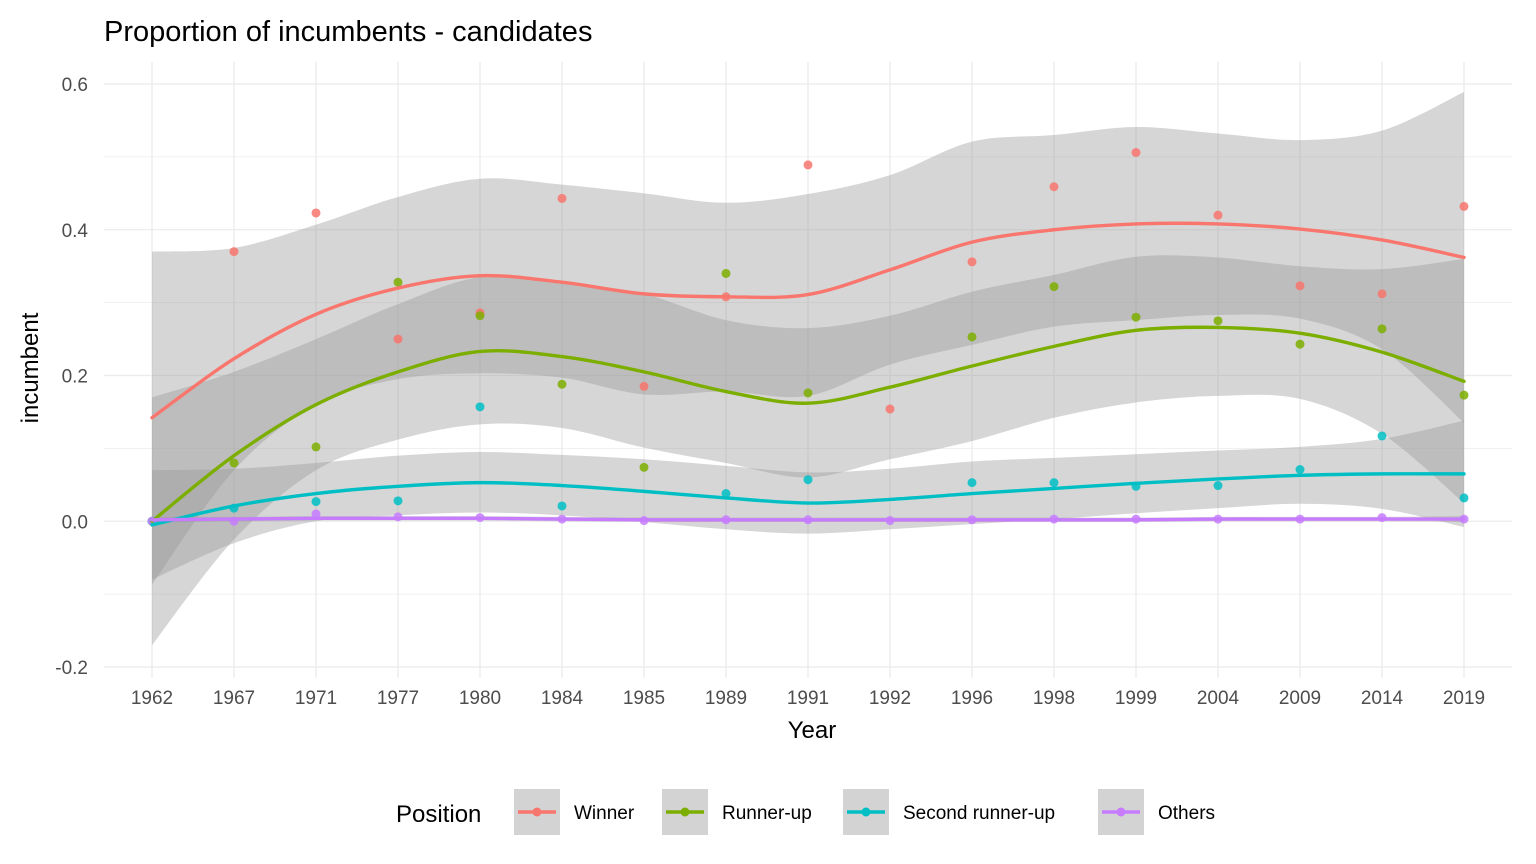 The height and width of the screenshot is (864, 1536). Describe the element at coordinates (316, 514) in the screenshot. I see `data-point-others` at that location.